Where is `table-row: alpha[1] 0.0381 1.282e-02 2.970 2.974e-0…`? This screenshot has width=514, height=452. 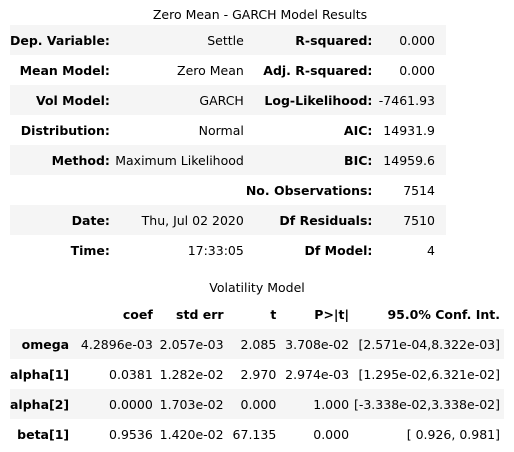 table-row: alpha[1] 0.0381 1.282e-02 2.970 2.974e-0… is located at coordinates (257, 374).